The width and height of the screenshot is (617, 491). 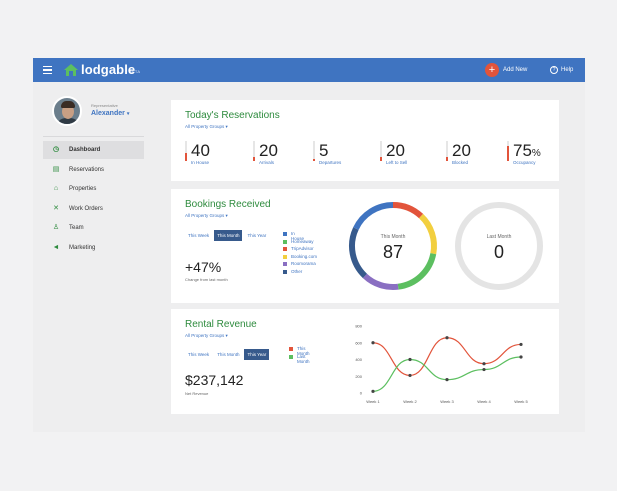 I want to click on logo-icon, so click(x=71, y=70).